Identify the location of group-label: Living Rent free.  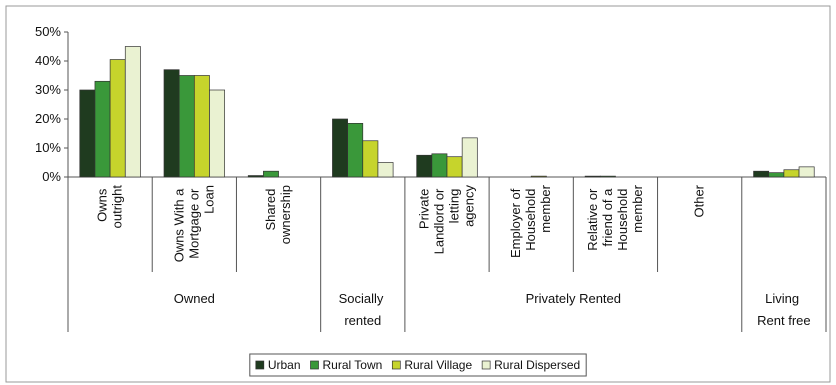
(783, 309).